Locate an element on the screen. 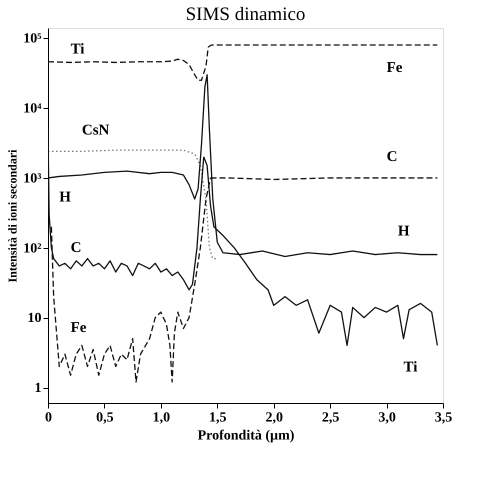  x-tick-label: 1,5 is located at coordinates (218, 418).